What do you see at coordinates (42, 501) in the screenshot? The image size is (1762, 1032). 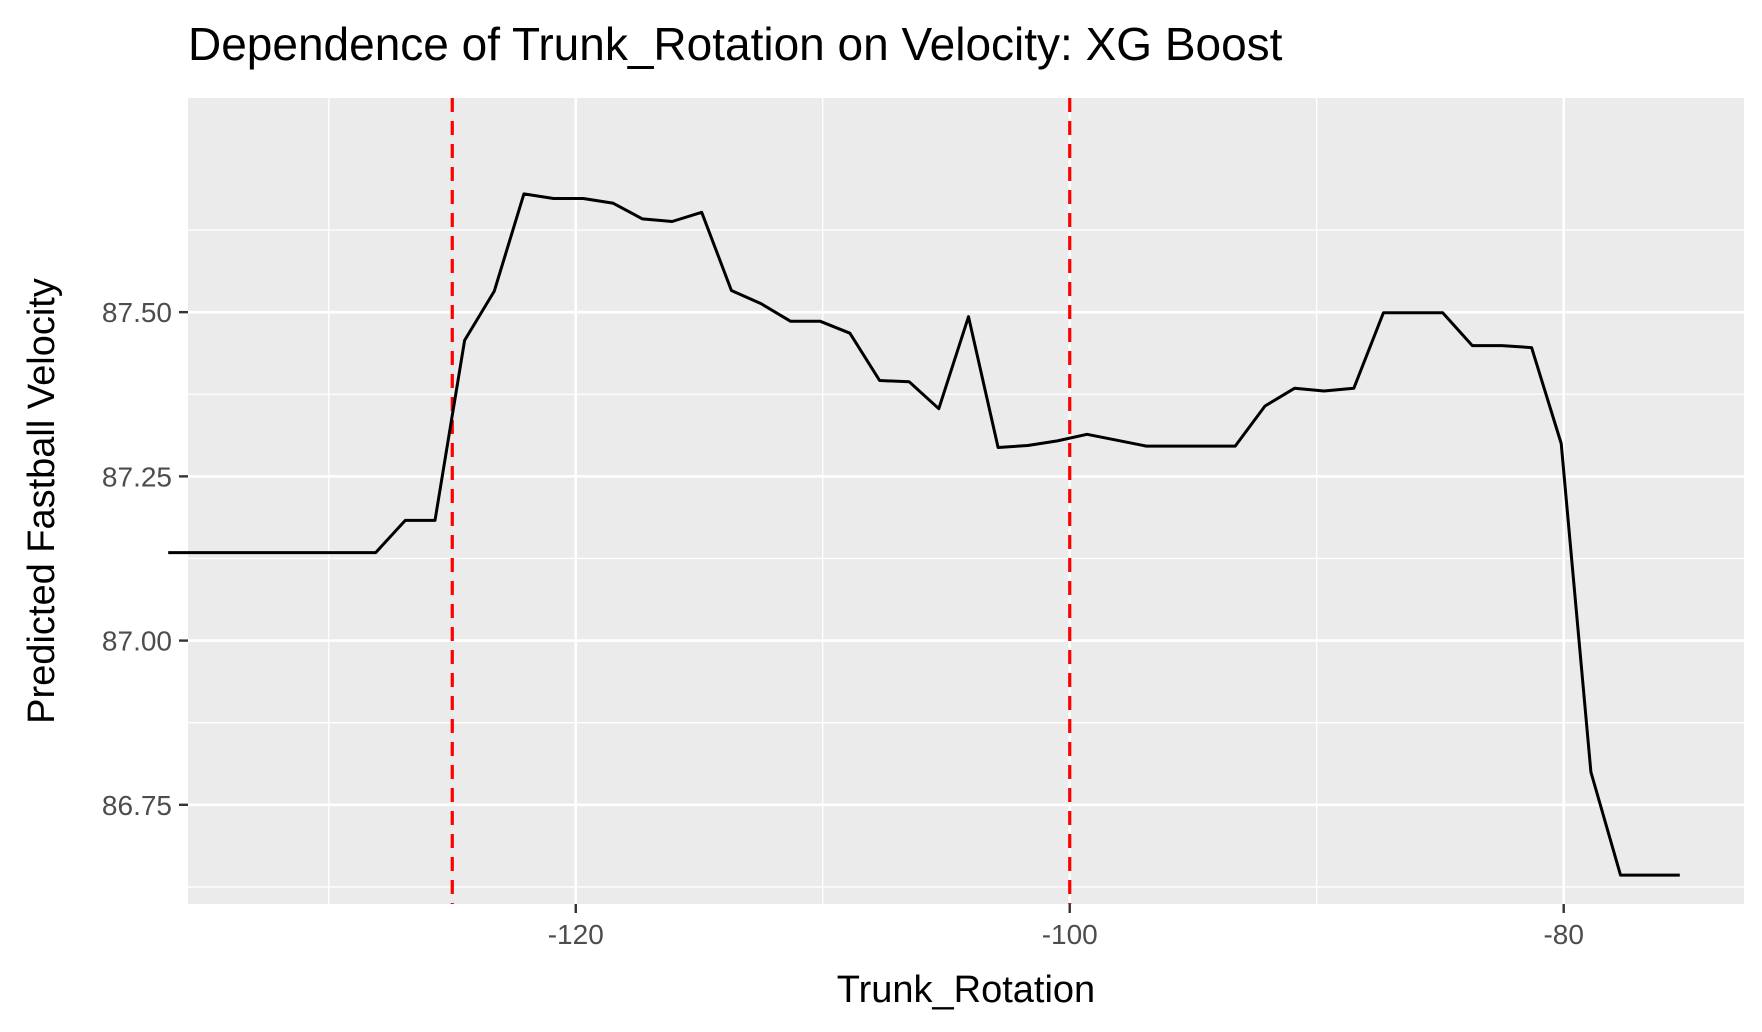 I see `y-axis-title: Predicted Fastball Velocity` at bounding box center [42, 501].